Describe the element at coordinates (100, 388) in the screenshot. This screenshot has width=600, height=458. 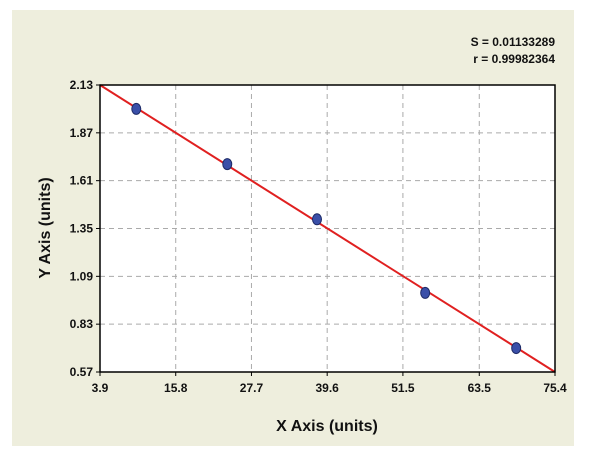
I see `x-tick-label: 3.9` at that location.